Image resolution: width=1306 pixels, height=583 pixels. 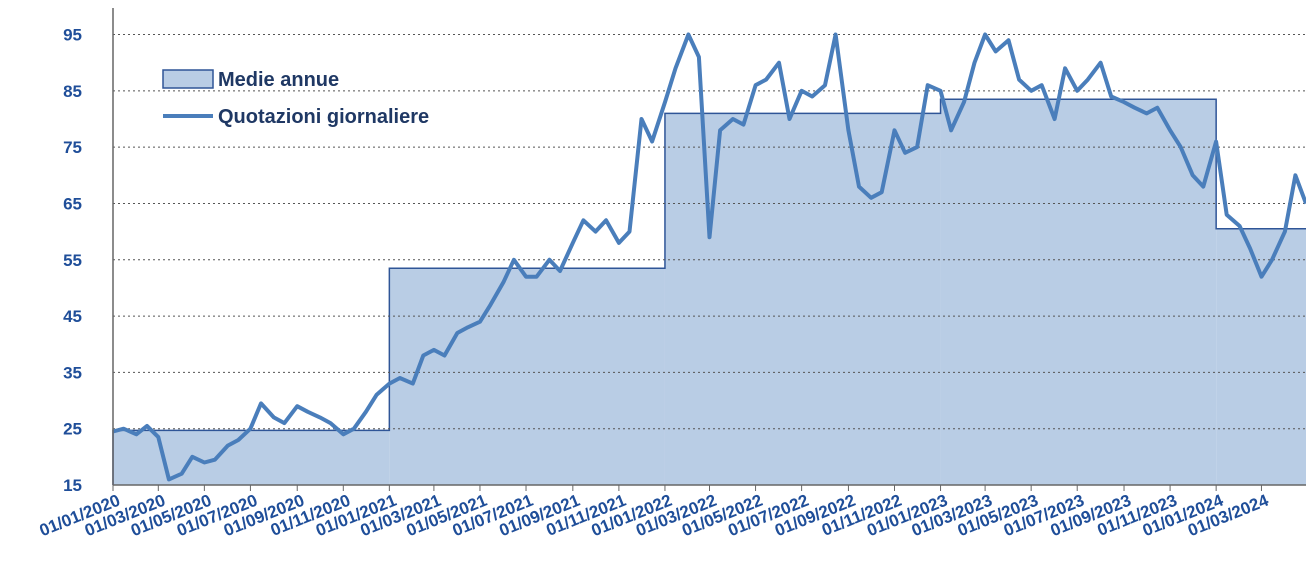 I want to click on y-tick-label: 85, so click(x=72, y=91).